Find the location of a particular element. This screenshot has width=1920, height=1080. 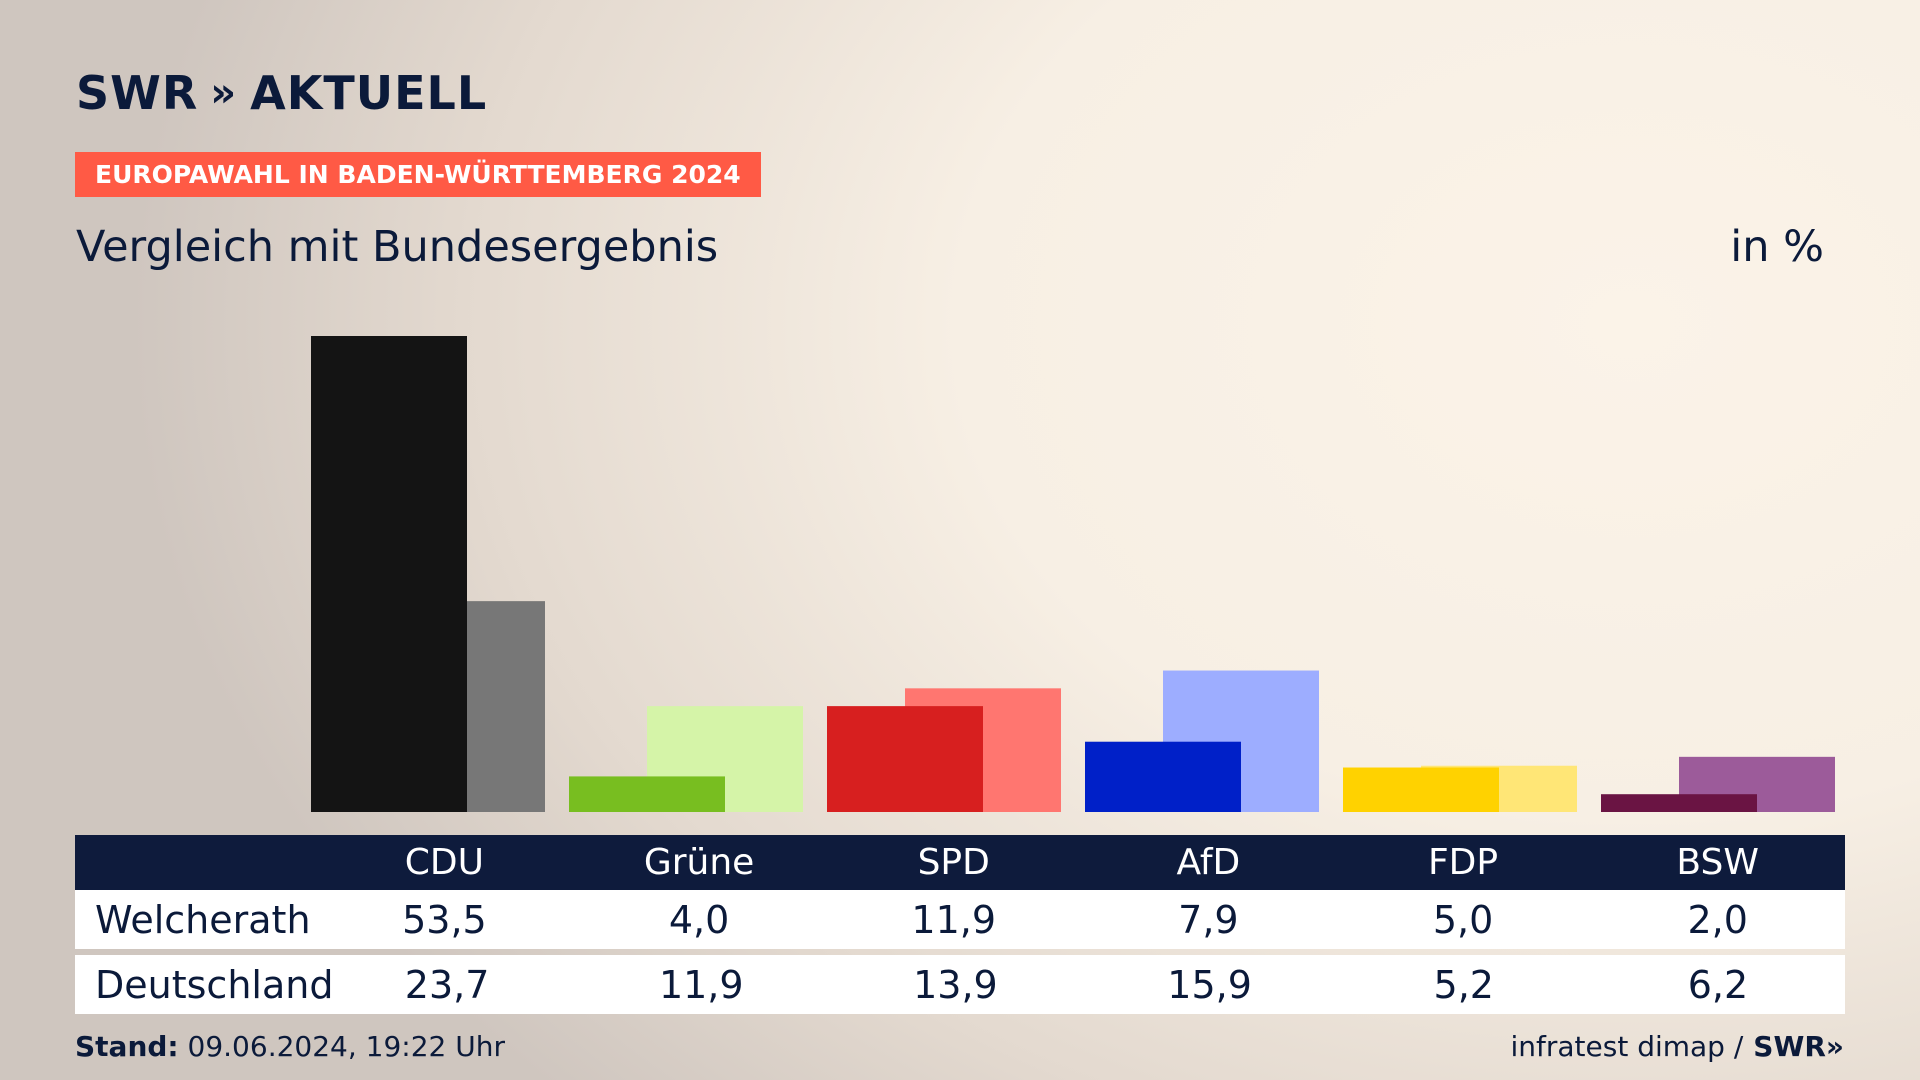

row-label: Welcherath is located at coordinates (203, 919).